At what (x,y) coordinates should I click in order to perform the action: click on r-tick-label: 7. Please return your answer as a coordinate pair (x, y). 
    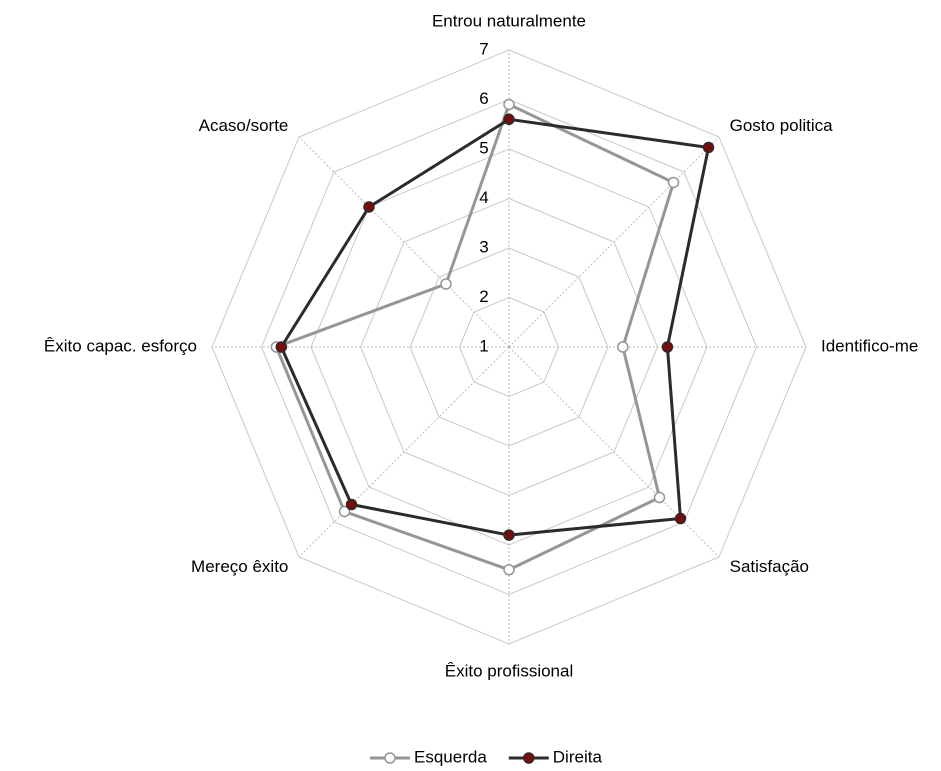
    Looking at the image, I should click on (483, 48).